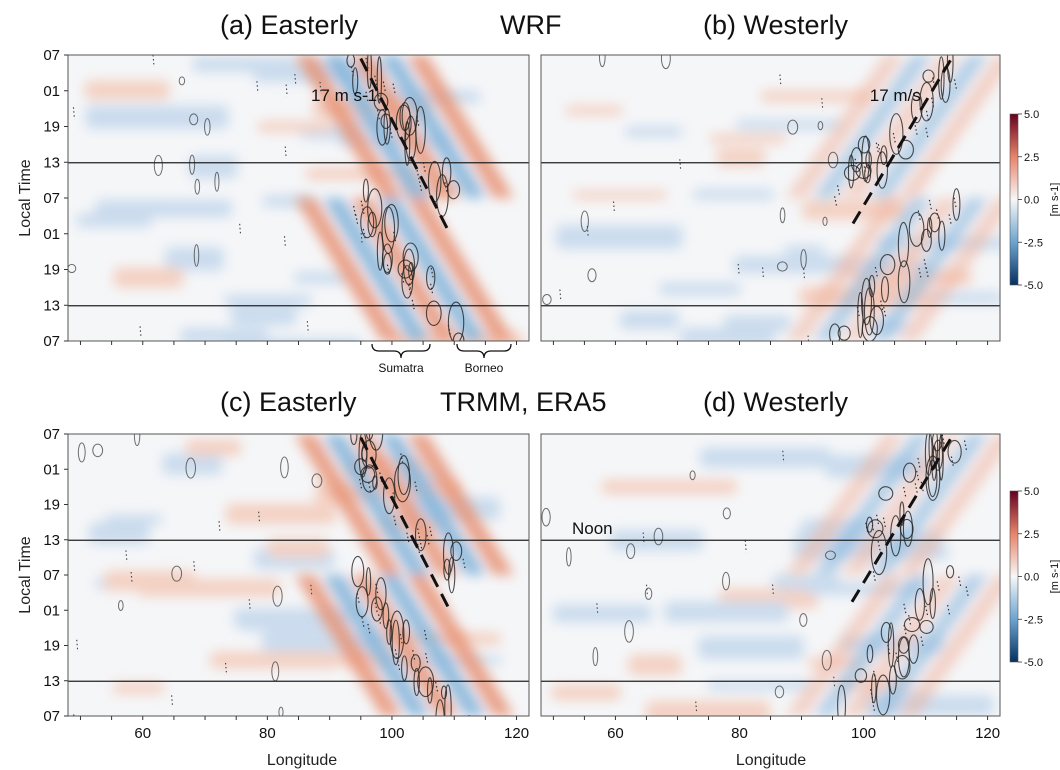 The width and height of the screenshot is (1060, 770). What do you see at coordinates (1054, 577) in the screenshot?
I see `colorbar-unit-label: [m s-1]` at bounding box center [1054, 577].